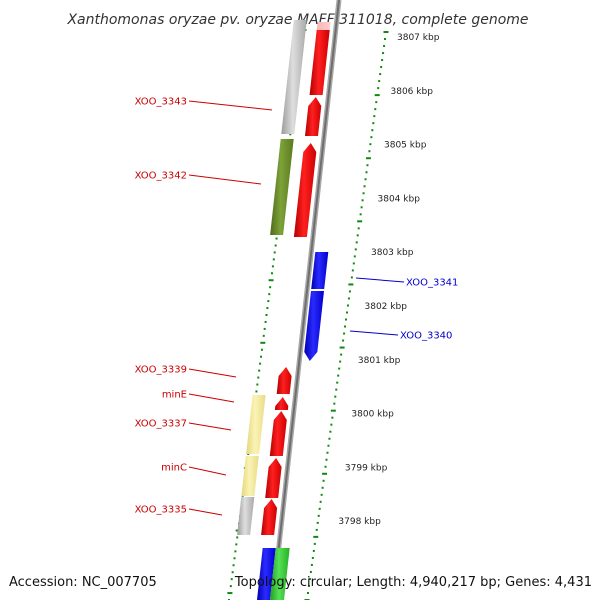 The height and width of the screenshot is (600, 600). I want to click on gene-label-text: XOO_3339, so click(161, 370).